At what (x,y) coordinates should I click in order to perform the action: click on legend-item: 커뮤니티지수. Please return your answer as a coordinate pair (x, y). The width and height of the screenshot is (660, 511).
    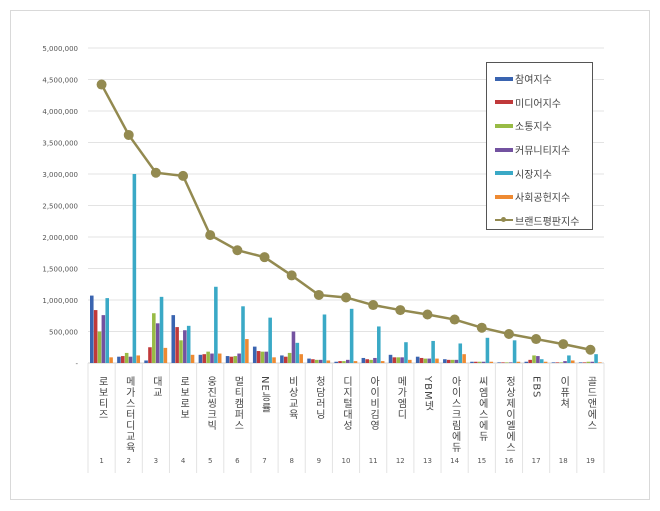
    Looking at the image, I should click on (543, 150).